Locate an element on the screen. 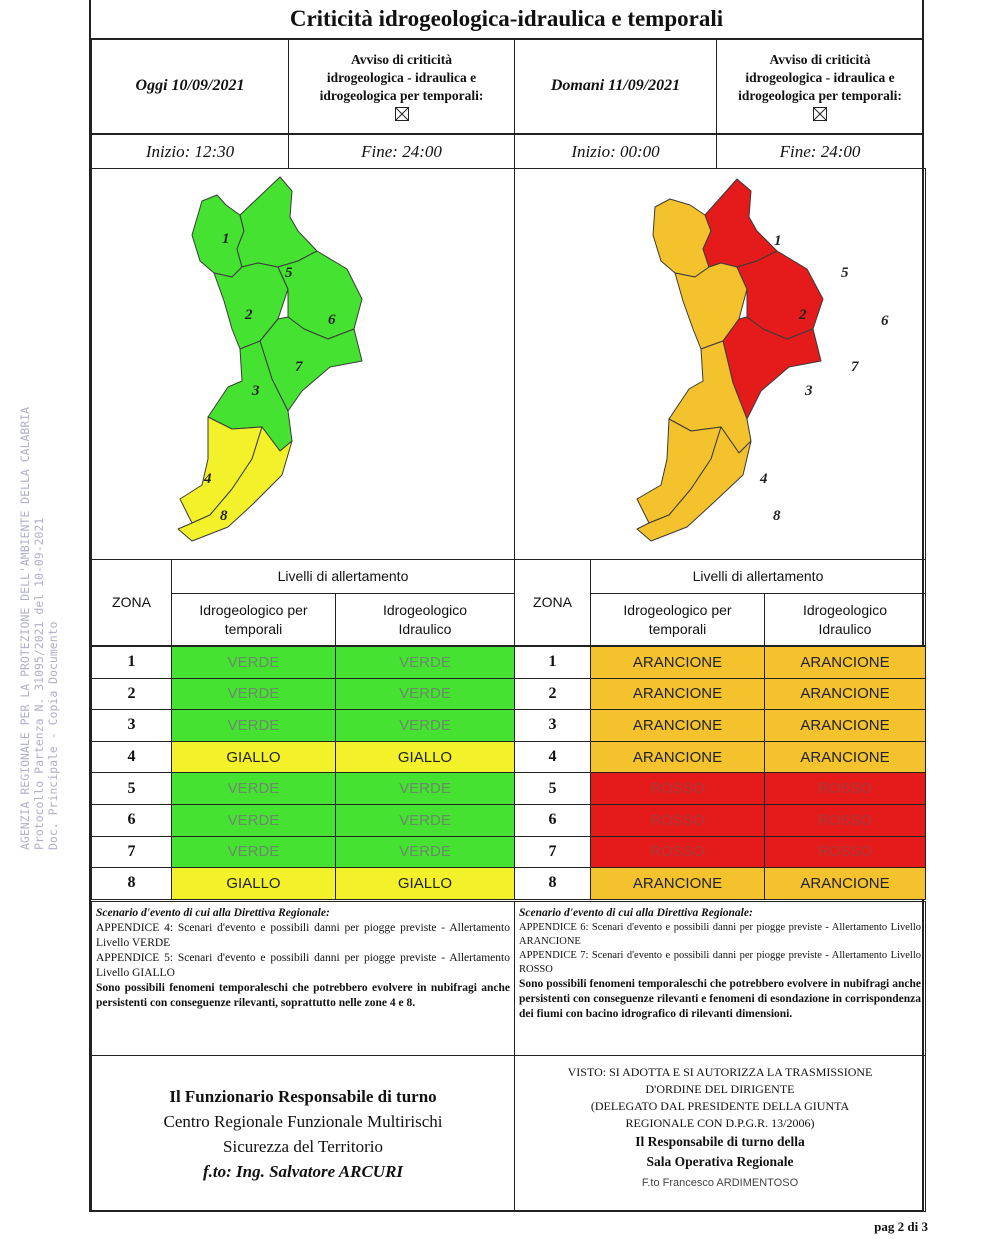  right-zona-cell: 7 is located at coordinates (552, 852).